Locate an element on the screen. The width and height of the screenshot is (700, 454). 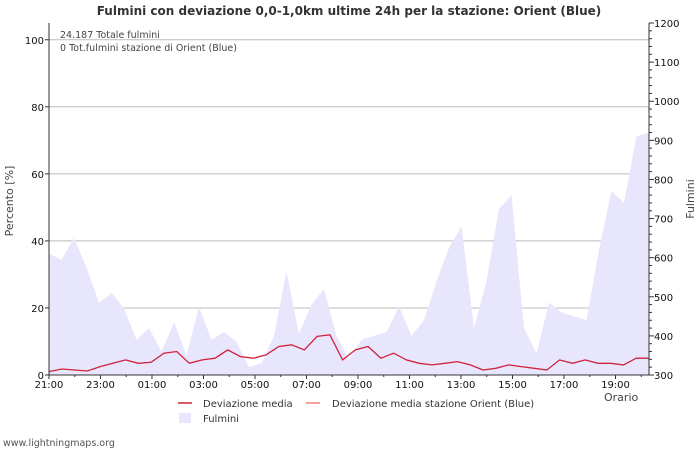
x-tick-label: 21:00 is located at coordinates (49, 385).